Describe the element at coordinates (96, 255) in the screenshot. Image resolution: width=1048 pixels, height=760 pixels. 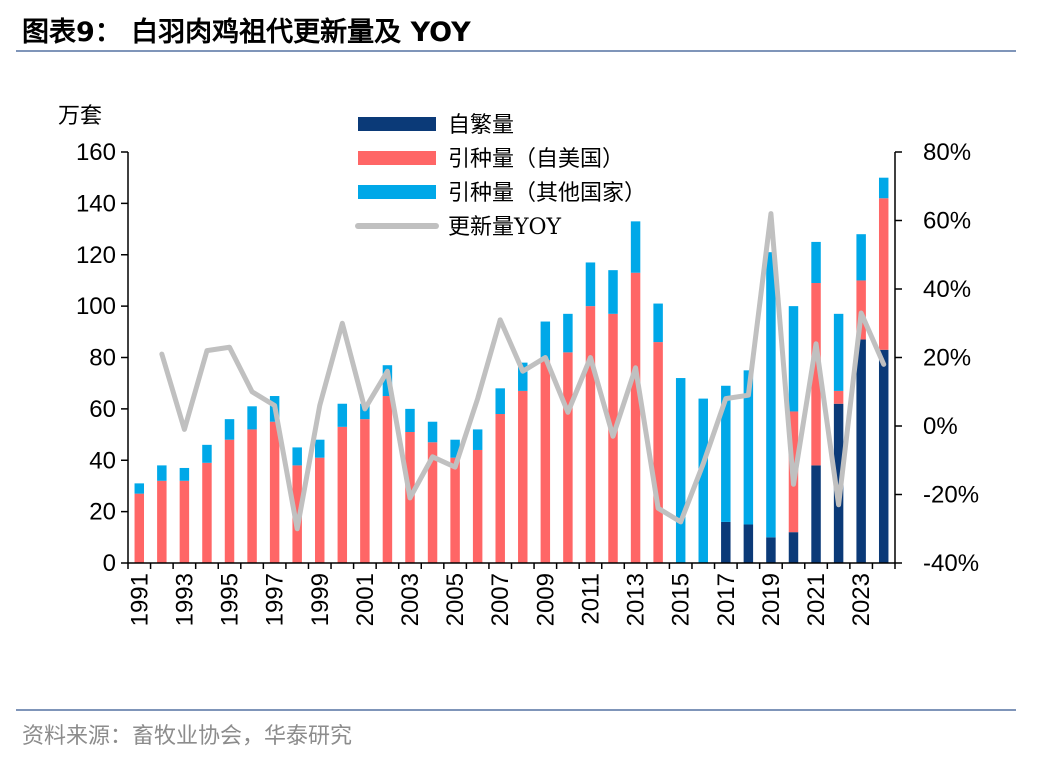
I see `y-tick-label: 120` at that location.